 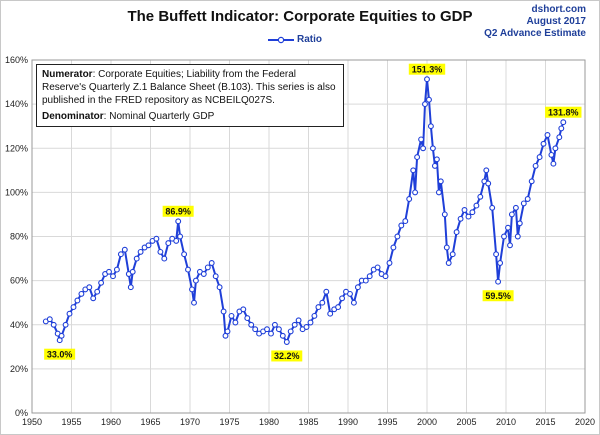 What do you see at coordinates (19, 369) in the screenshot?
I see `y-tick-label: 20%` at bounding box center [19, 369].